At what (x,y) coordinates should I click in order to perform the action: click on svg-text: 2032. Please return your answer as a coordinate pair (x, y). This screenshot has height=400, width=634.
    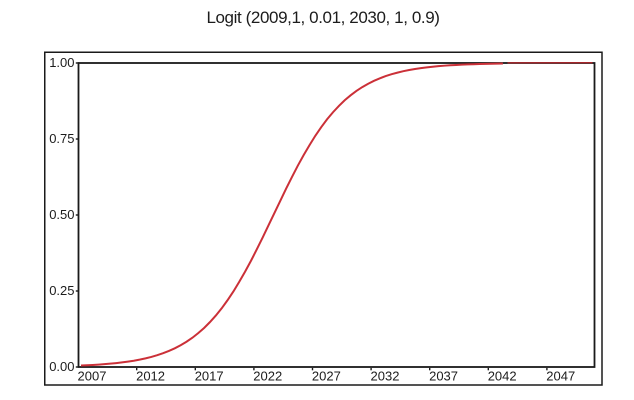
    Looking at the image, I should click on (385, 376).